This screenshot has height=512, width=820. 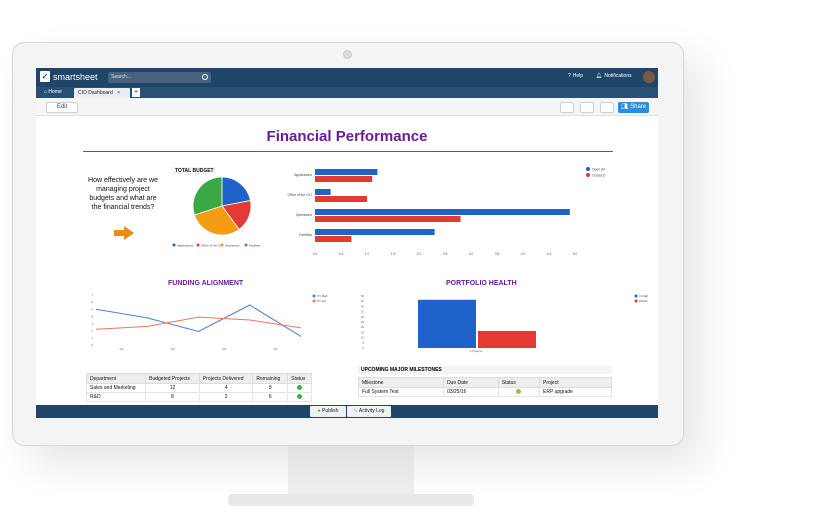 I want to click on category-label: Operations, so click(x=304, y=215).